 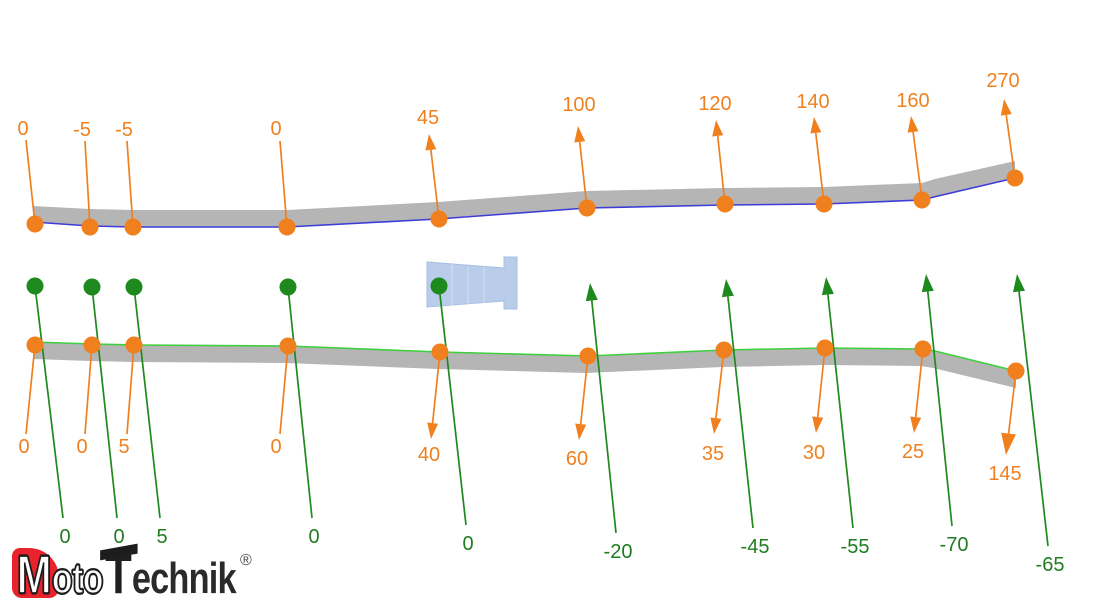 I want to click on registered-trademark-icon: ®, so click(x=246, y=560).